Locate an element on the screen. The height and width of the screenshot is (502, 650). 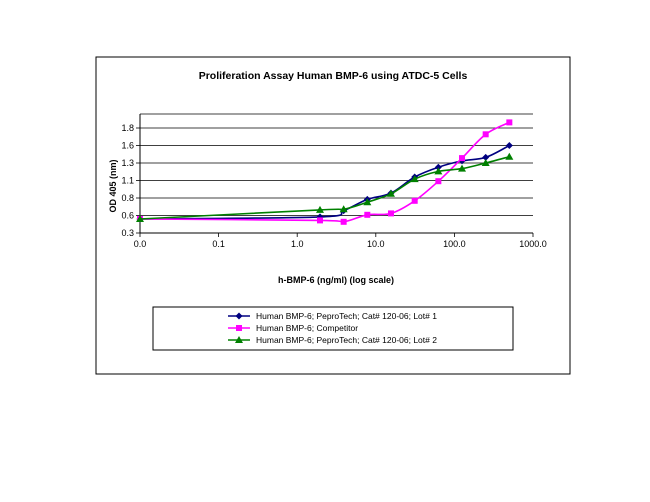
y-tick-label: 1.3 is located at coordinates (127, 163).